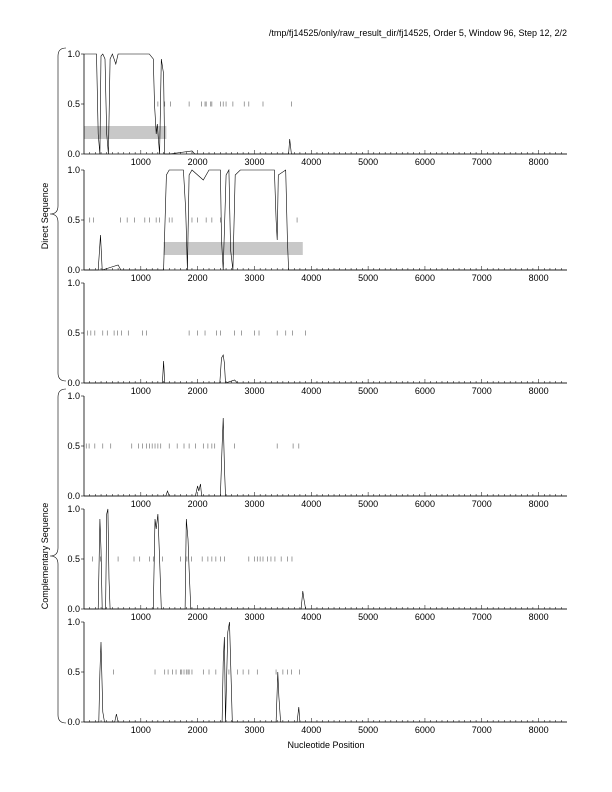  I want to click on direct-sequence-label: Direct Sequence, so click(45, 216).